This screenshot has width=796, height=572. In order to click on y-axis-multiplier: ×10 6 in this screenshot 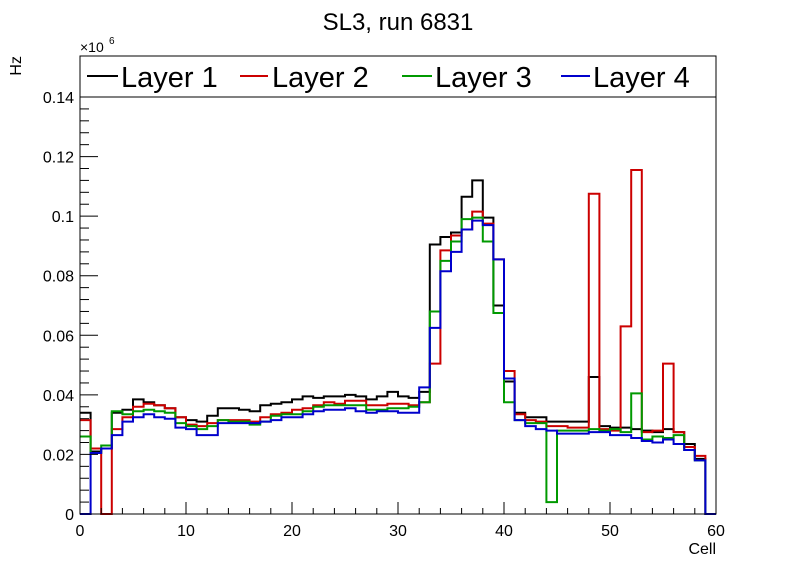, I will do `click(97, 45)`.